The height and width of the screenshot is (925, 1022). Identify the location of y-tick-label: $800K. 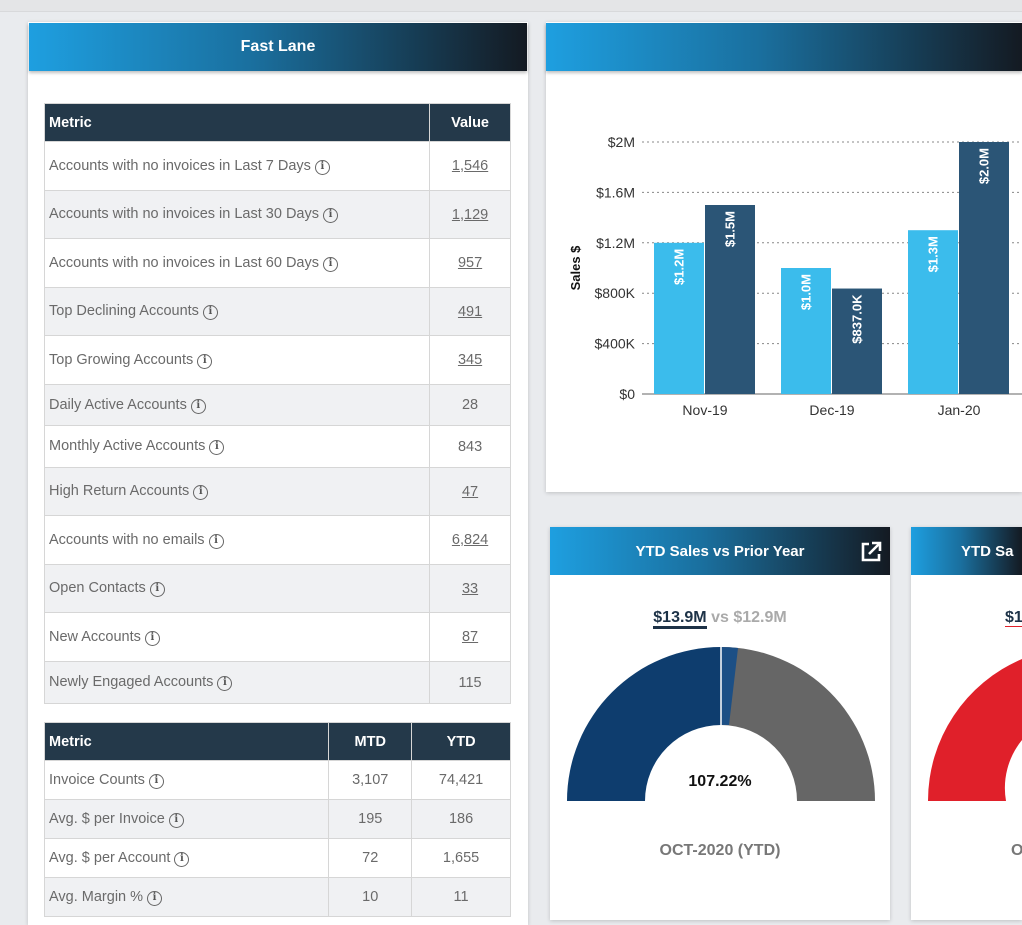
(615, 293).